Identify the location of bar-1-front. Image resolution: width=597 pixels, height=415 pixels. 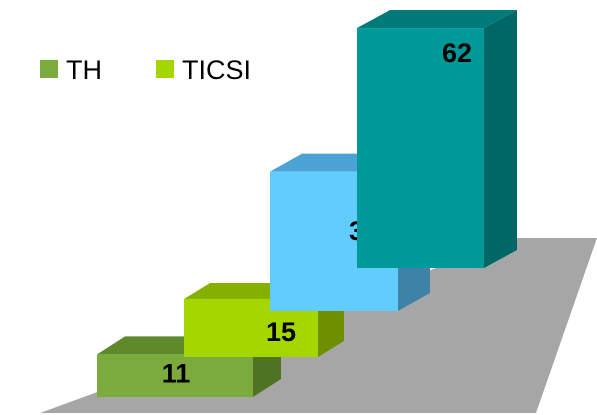
(175, 375).